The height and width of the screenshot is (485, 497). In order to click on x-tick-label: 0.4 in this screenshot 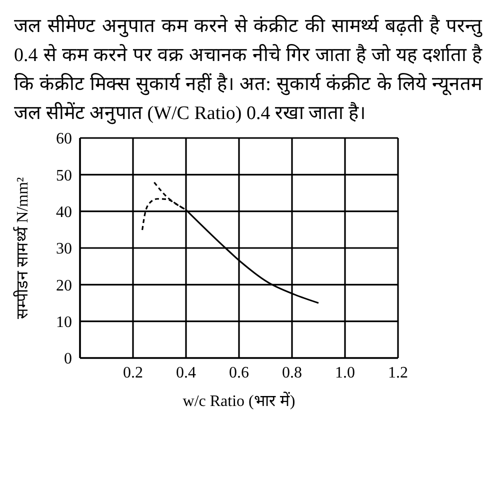, I will do `click(186, 373)`.